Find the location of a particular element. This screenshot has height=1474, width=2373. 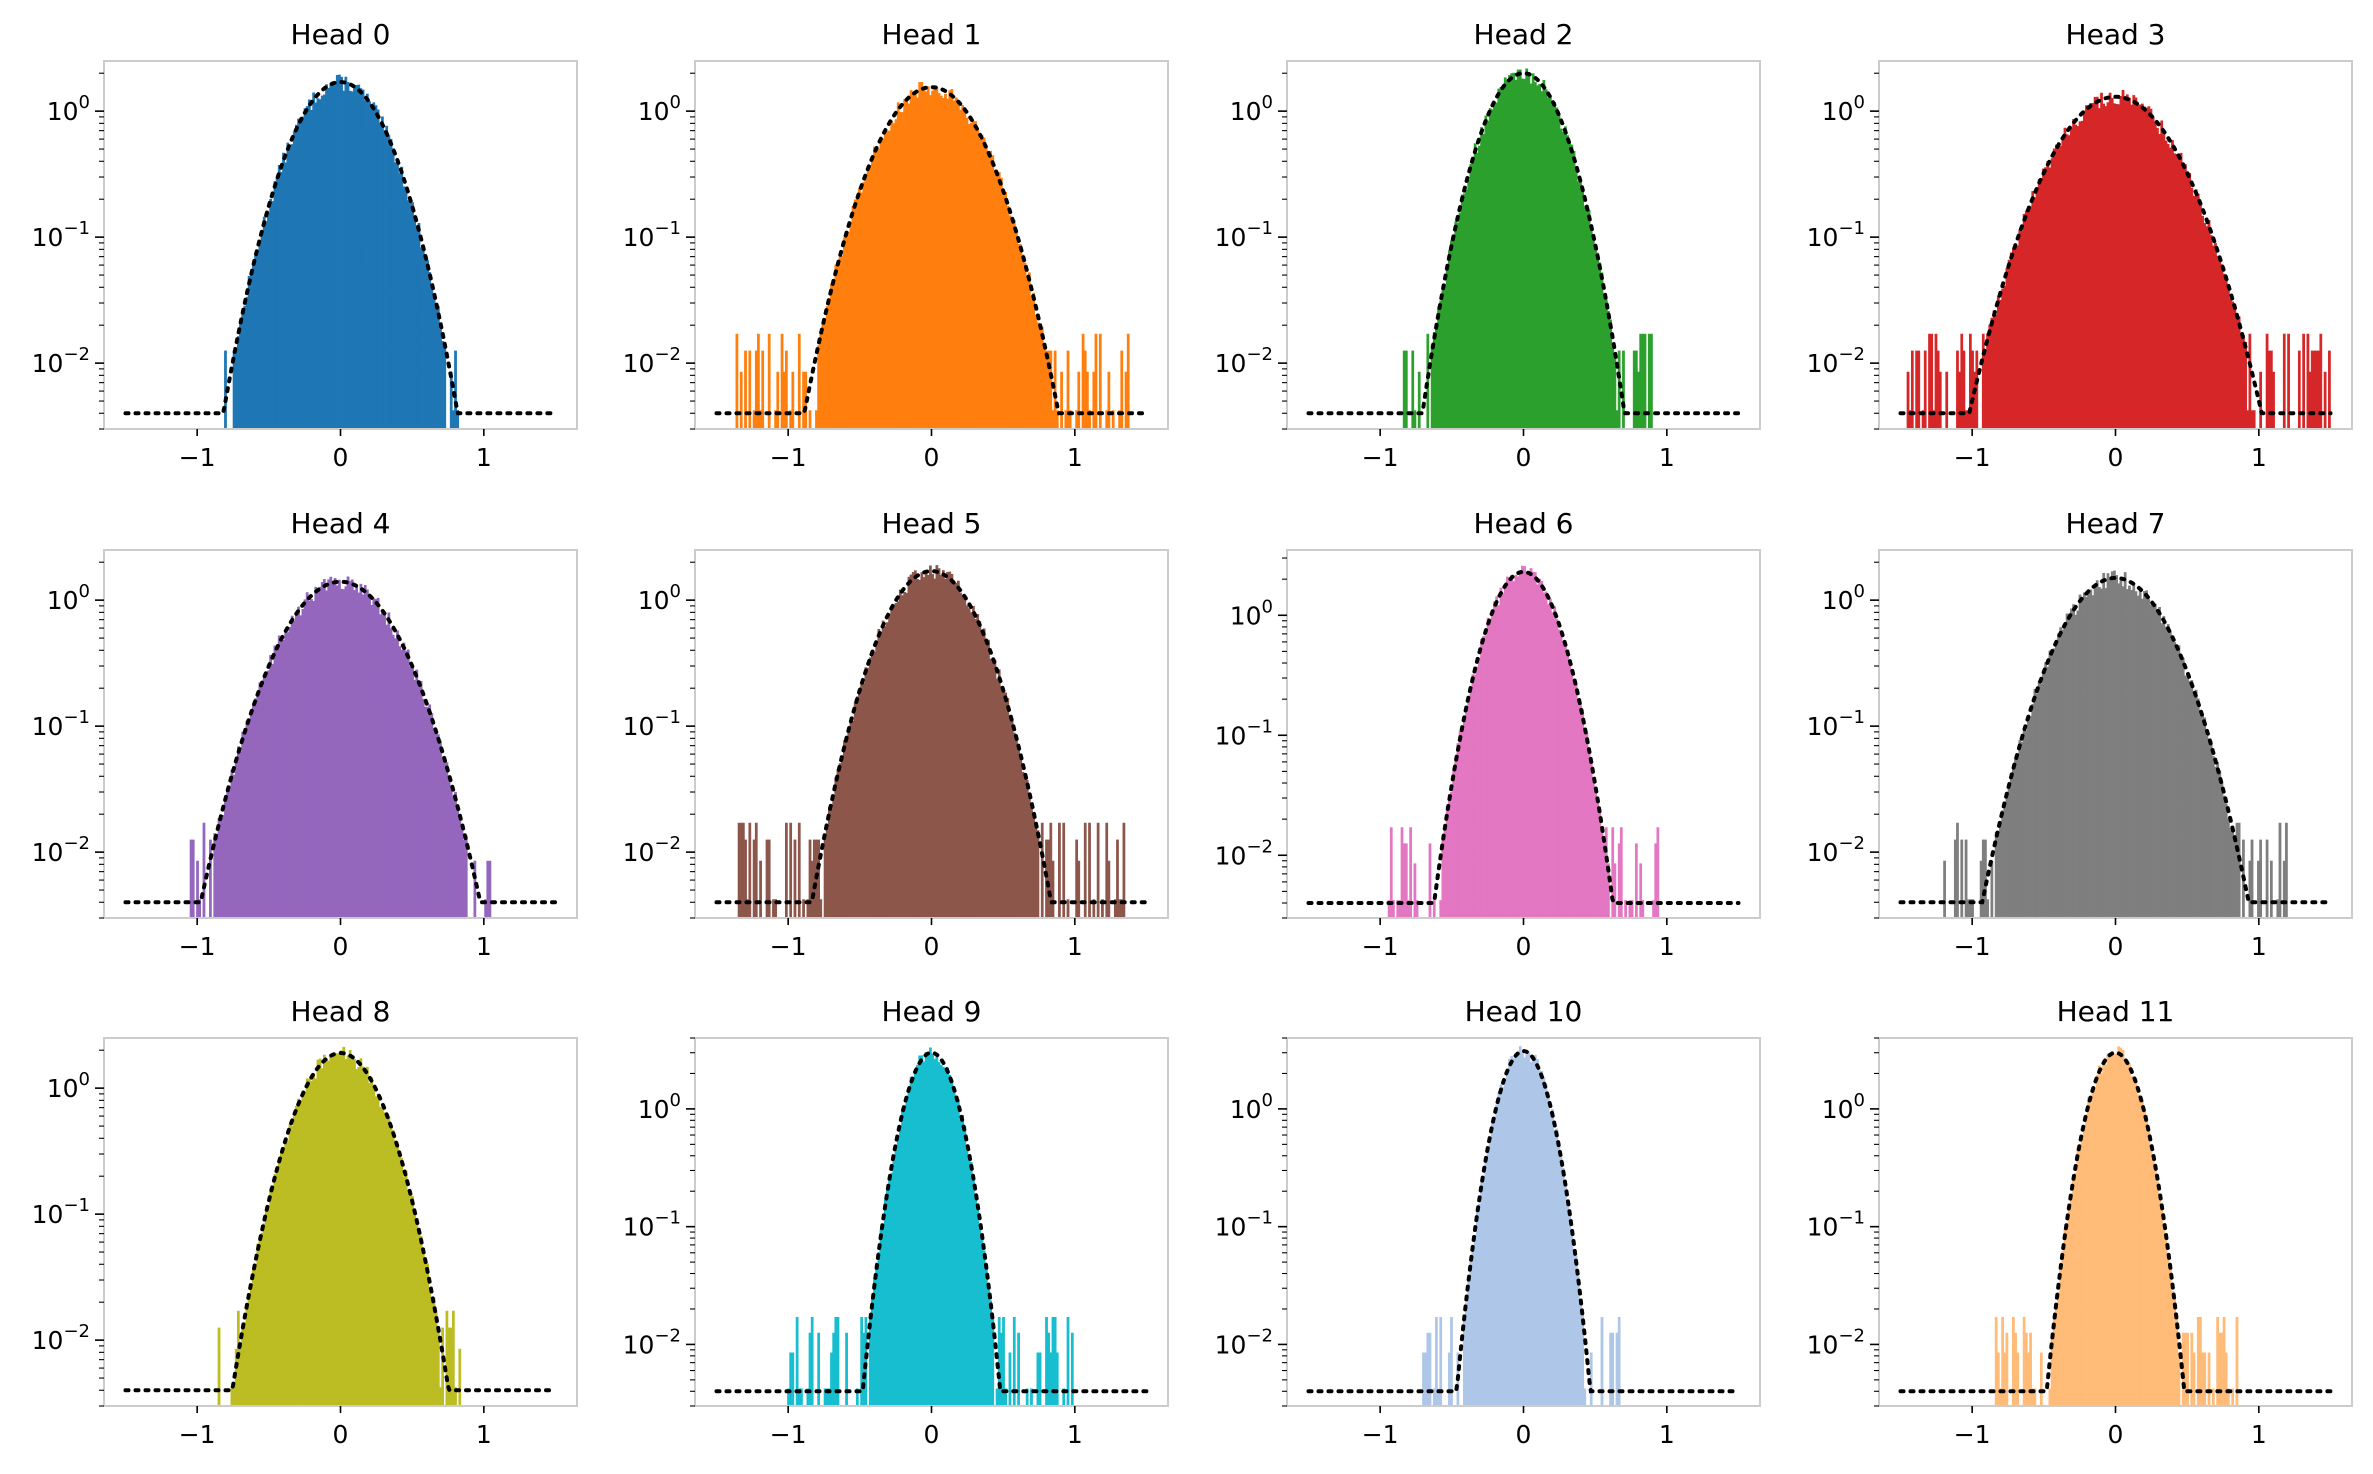

subplot-title: Head 5 is located at coordinates (932, 523).